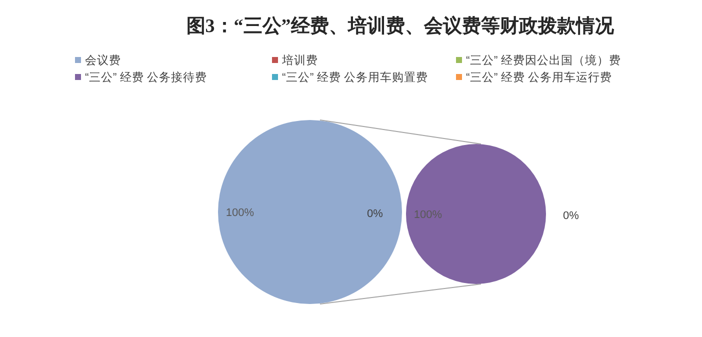  Describe the element at coordinates (355, 77) in the screenshot. I see `legend-label: “三公” 经费 公务用车购置费` at that location.